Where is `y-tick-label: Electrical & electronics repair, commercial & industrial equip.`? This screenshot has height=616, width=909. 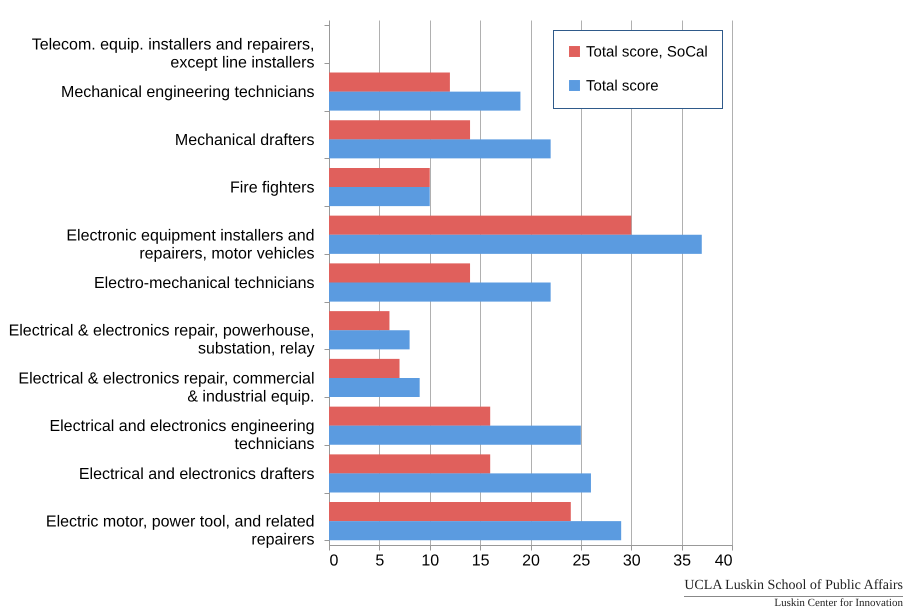
y-tick-label: Electrical & electronics repair, commercial & industrial equip. is located at coordinates (166, 388).